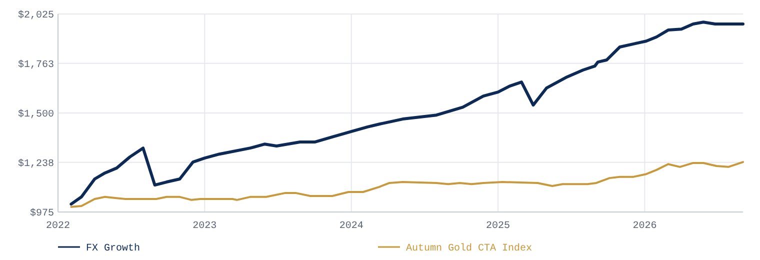 This screenshot has width=760, height=260. Describe the element at coordinates (42, 214) in the screenshot. I see `y-tick-label: $975` at that location.